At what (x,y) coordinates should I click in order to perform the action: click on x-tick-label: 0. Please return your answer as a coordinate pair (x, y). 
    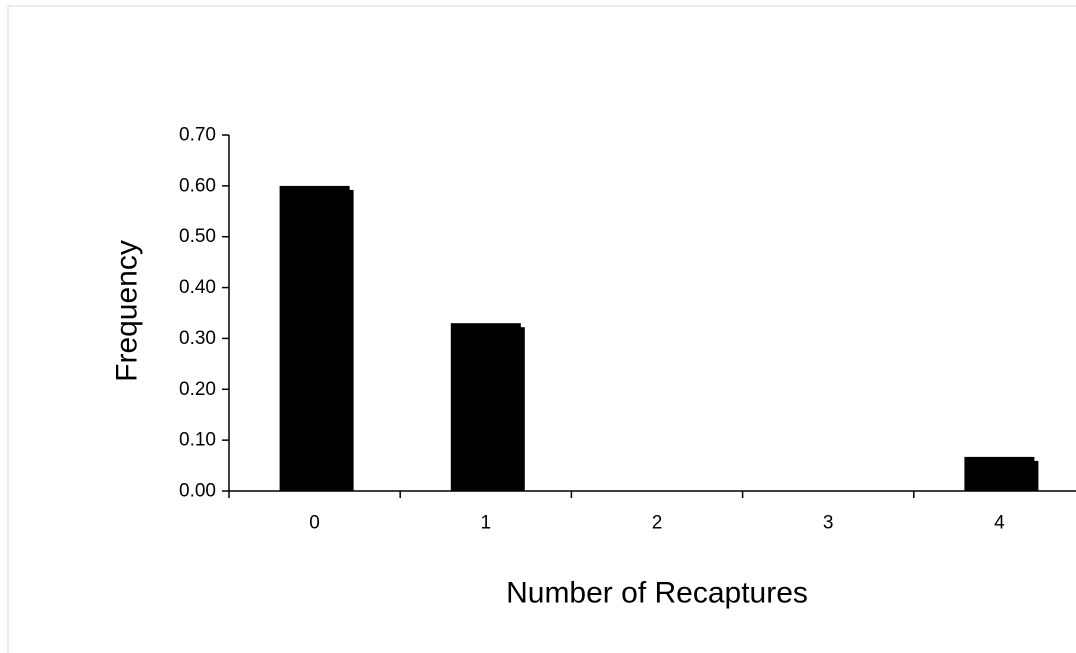
    Looking at the image, I should click on (314, 523).